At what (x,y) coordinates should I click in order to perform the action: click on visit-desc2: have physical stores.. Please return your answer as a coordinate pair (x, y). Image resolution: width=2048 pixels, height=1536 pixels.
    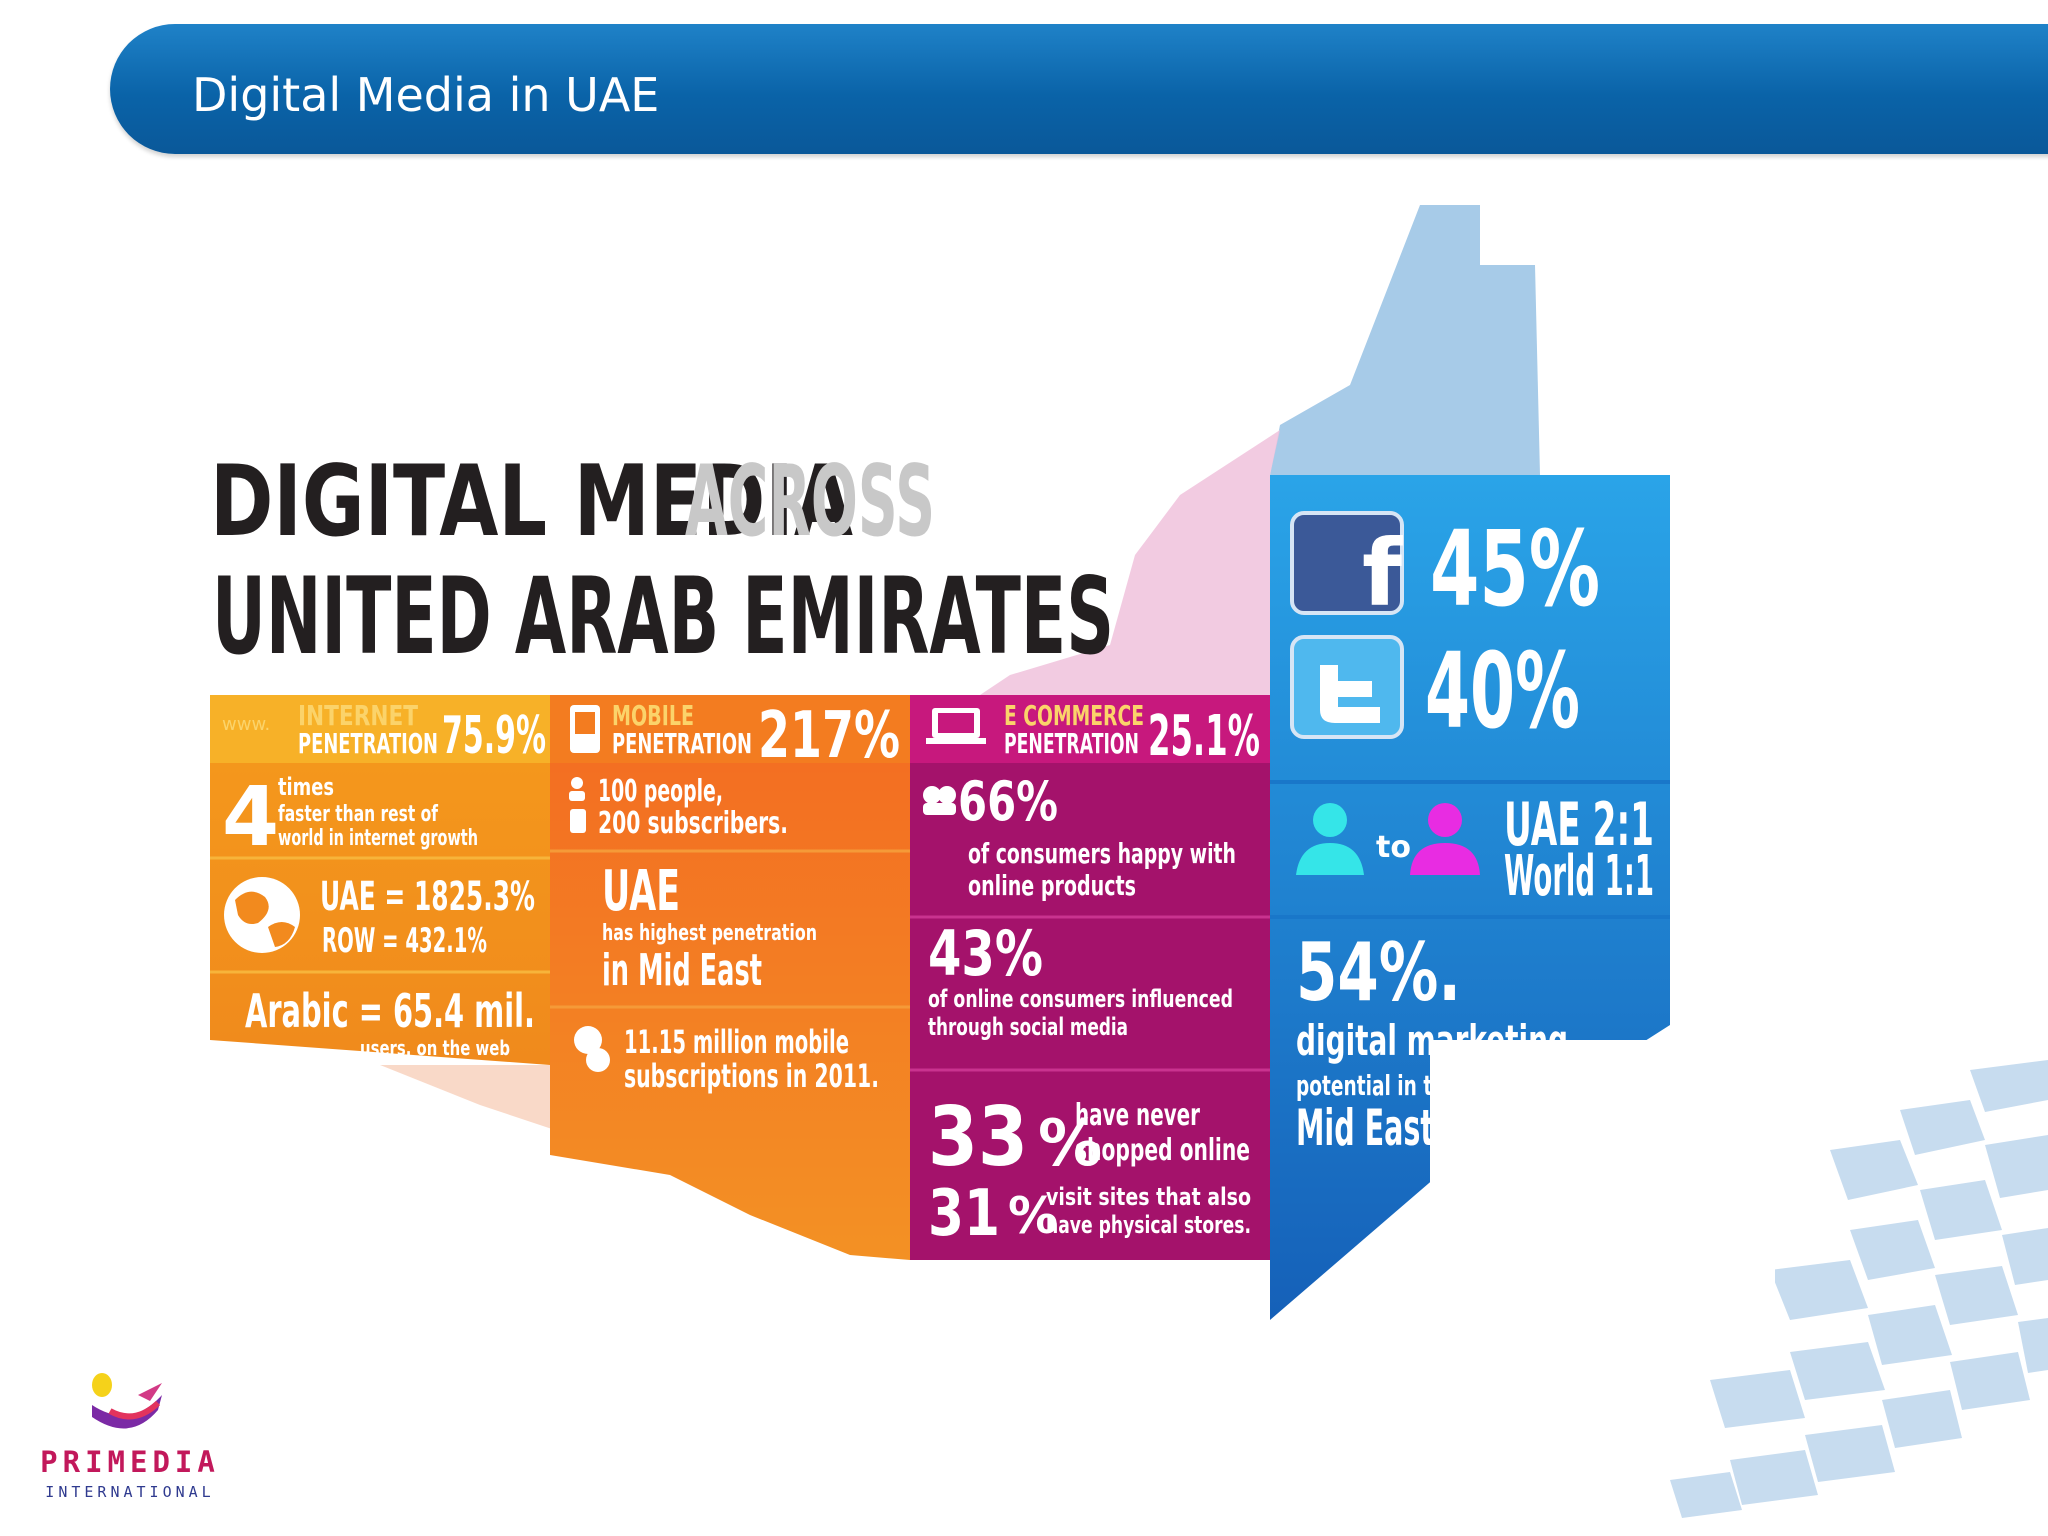
    Looking at the image, I should click on (1148, 1225).